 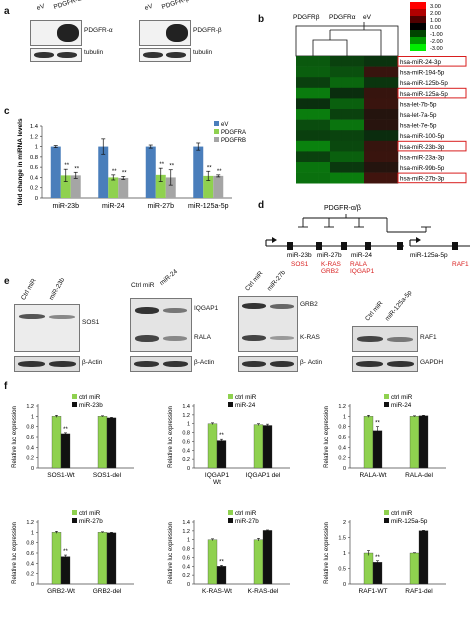 I want to click on y-tick-label: 0.6, so click(x=186, y=558).